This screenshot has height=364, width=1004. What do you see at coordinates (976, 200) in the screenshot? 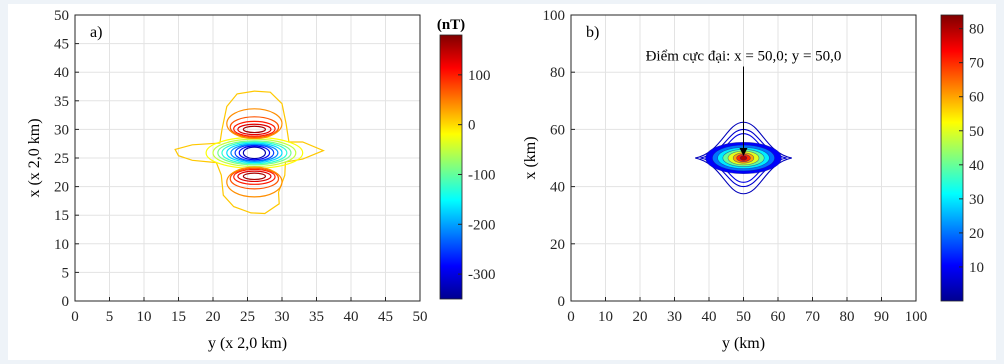
I see `colorbar-tick-label: 30` at bounding box center [976, 200].